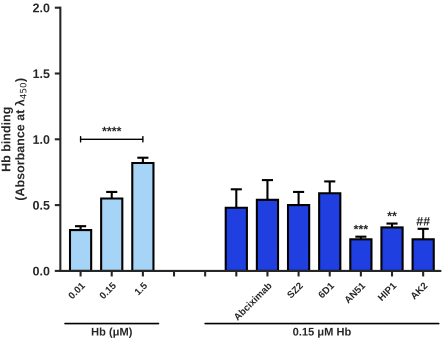 The image size is (447, 350). What do you see at coordinates (423, 221) in the screenshot?
I see `annotation: ##` at bounding box center [423, 221].